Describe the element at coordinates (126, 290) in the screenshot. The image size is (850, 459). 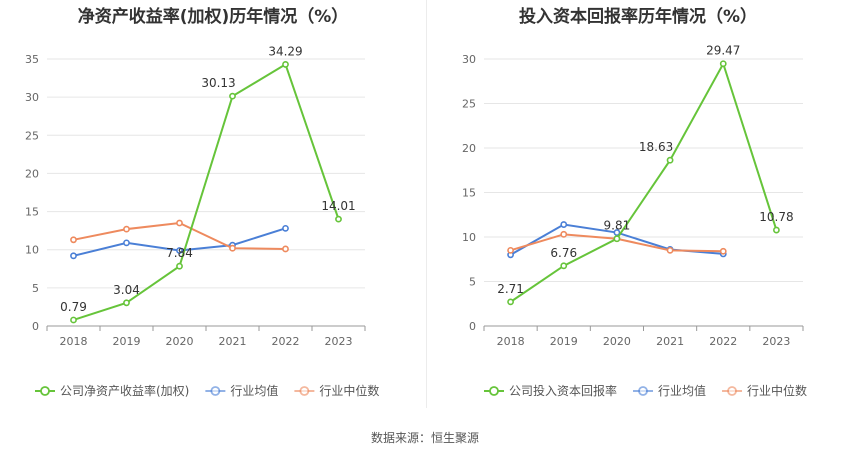
I see `data-label: 3.04` at that location.